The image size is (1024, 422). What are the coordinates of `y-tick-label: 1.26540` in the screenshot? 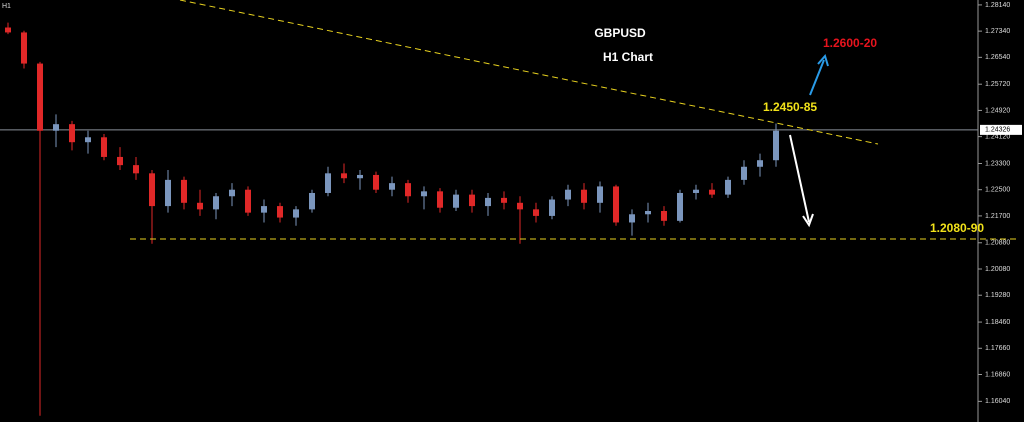 It's located at (997, 57).